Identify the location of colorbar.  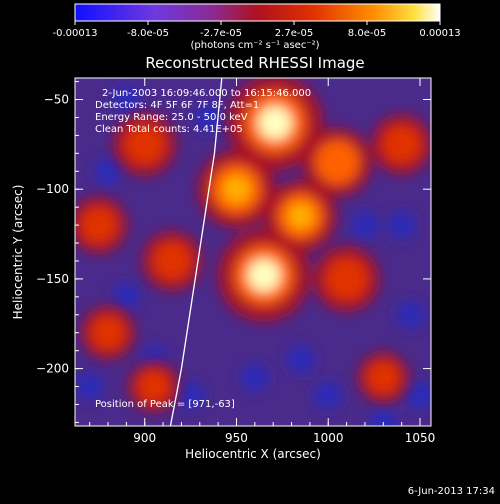
(257, 12).